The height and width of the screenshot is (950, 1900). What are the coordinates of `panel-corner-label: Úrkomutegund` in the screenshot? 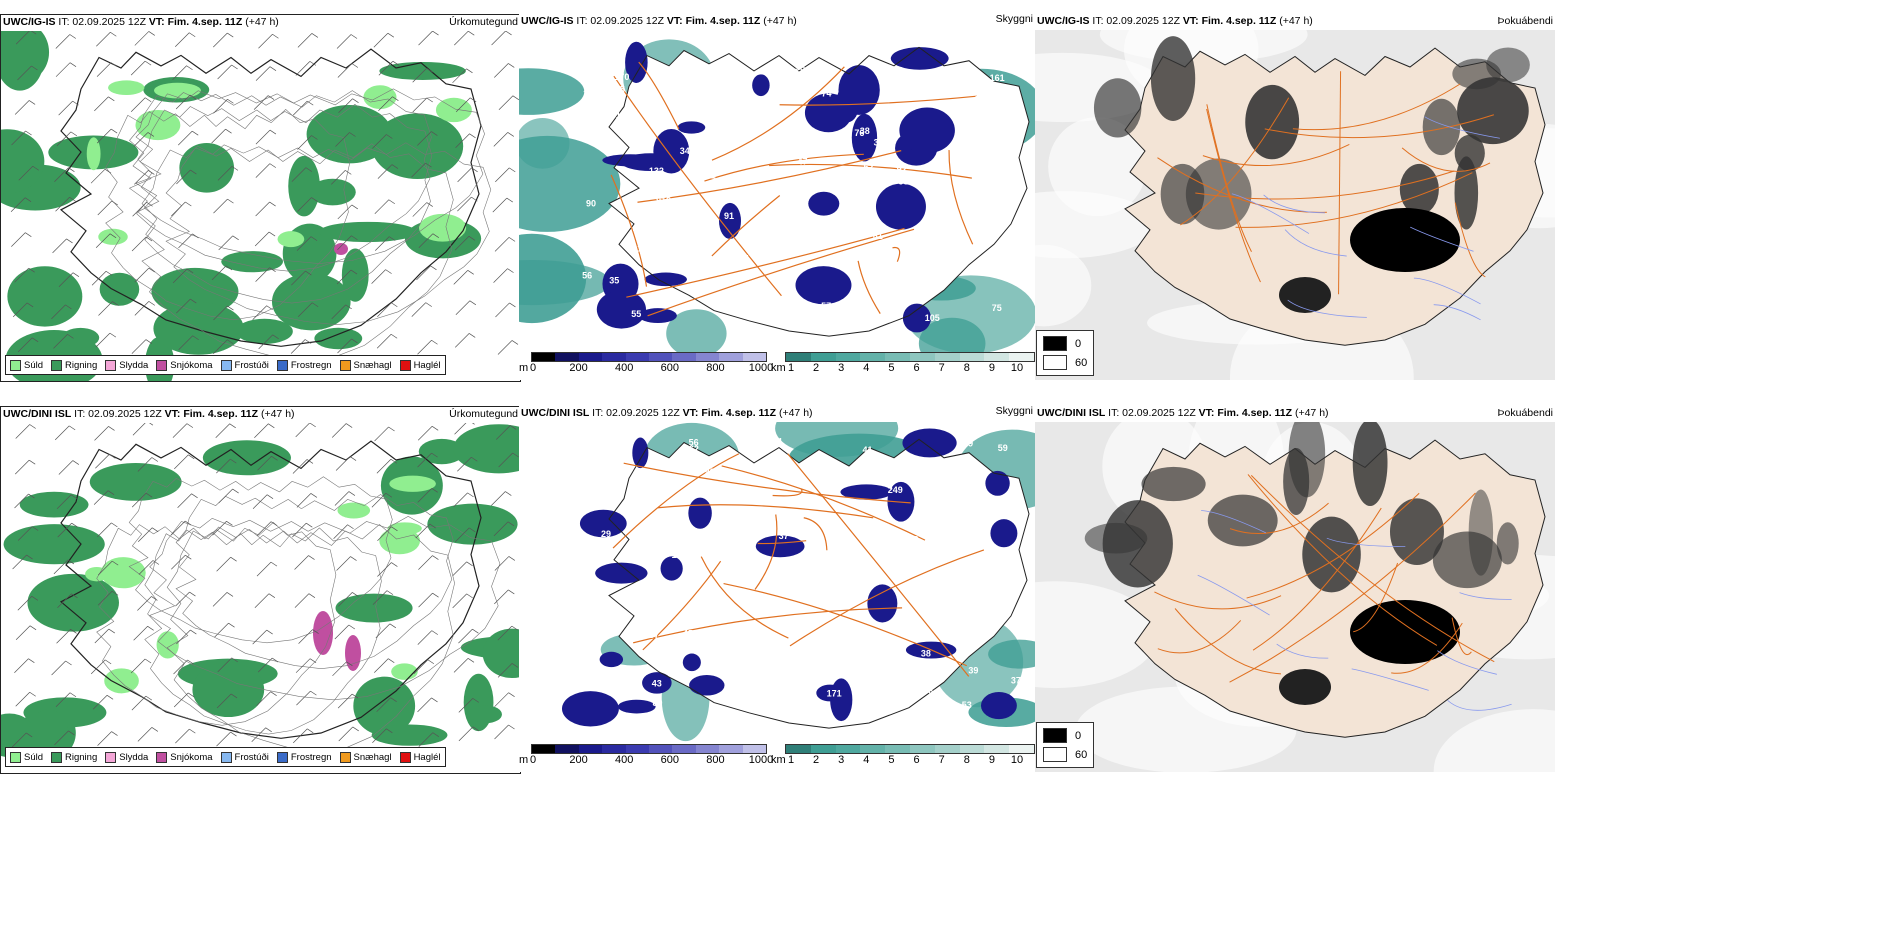 It's located at (483, 414).